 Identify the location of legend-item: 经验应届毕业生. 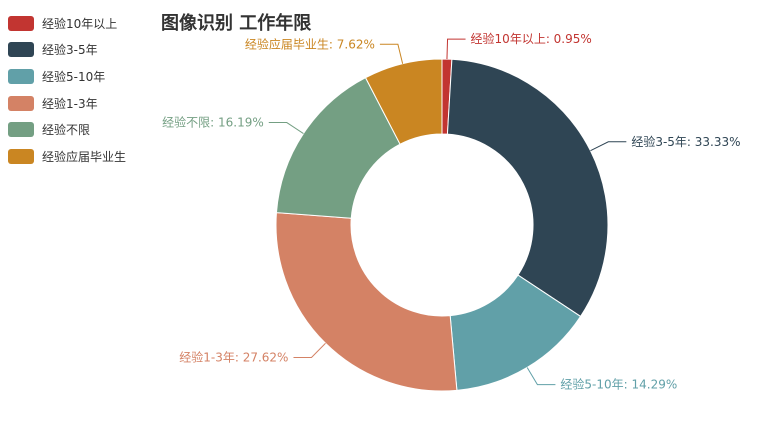
(67, 156).